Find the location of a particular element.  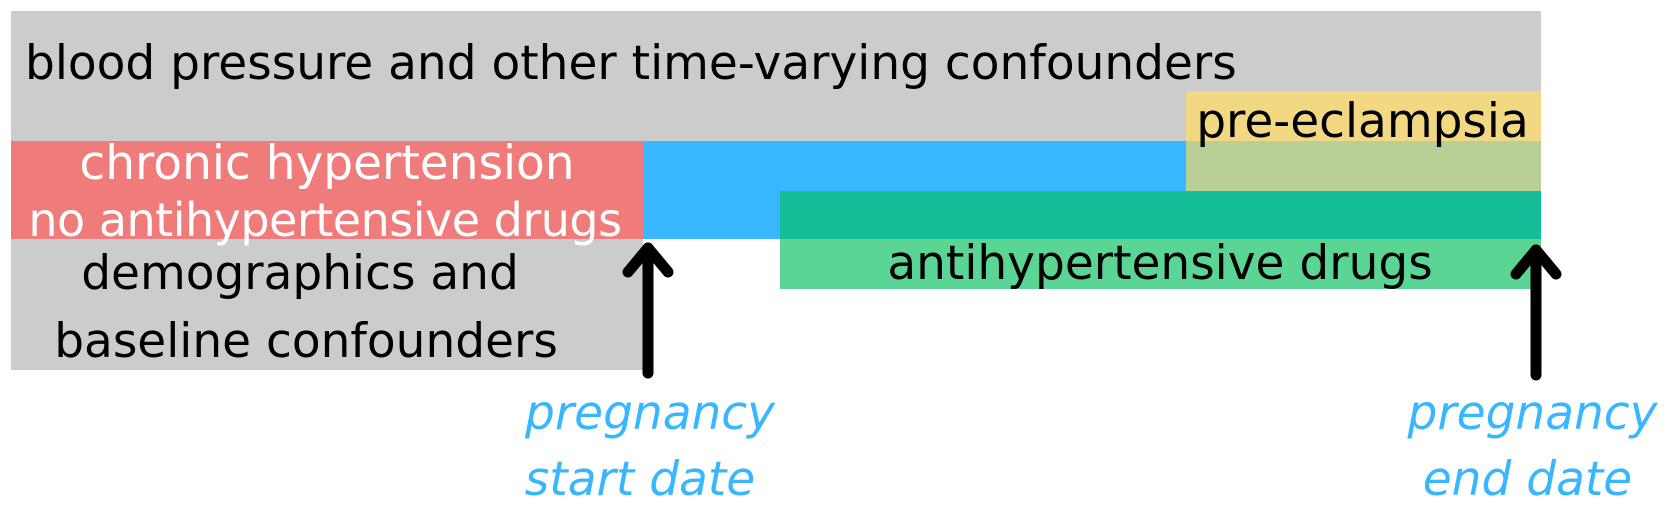

pre-eclampsia-band is located at coordinates (1363, 116).